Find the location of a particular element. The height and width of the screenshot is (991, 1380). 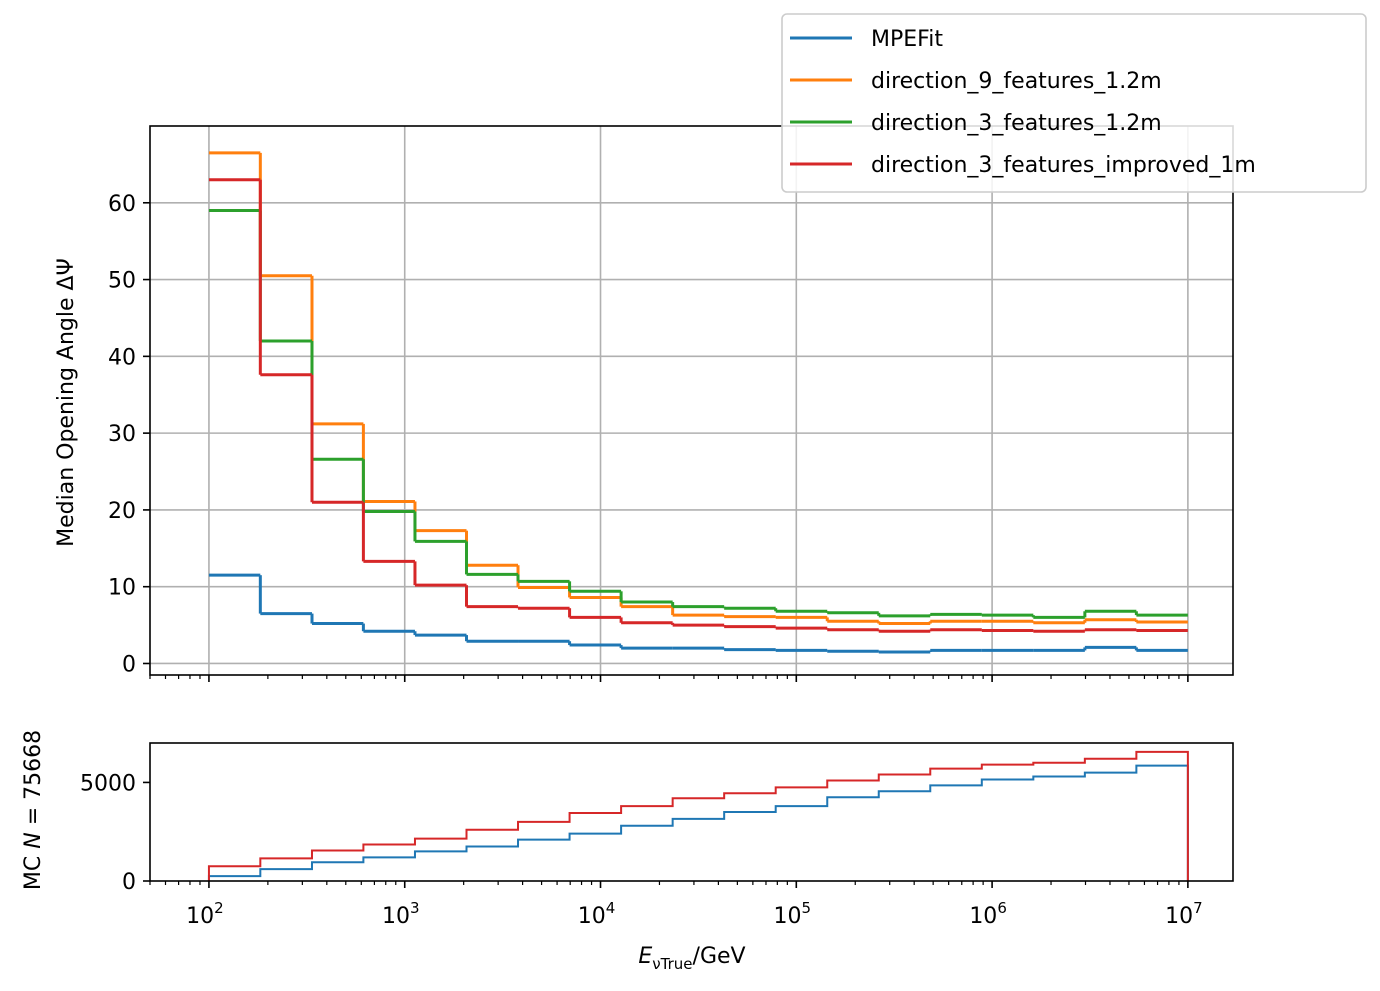

legend-label: direction_3_features_improved_1m is located at coordinates (1063, 165).